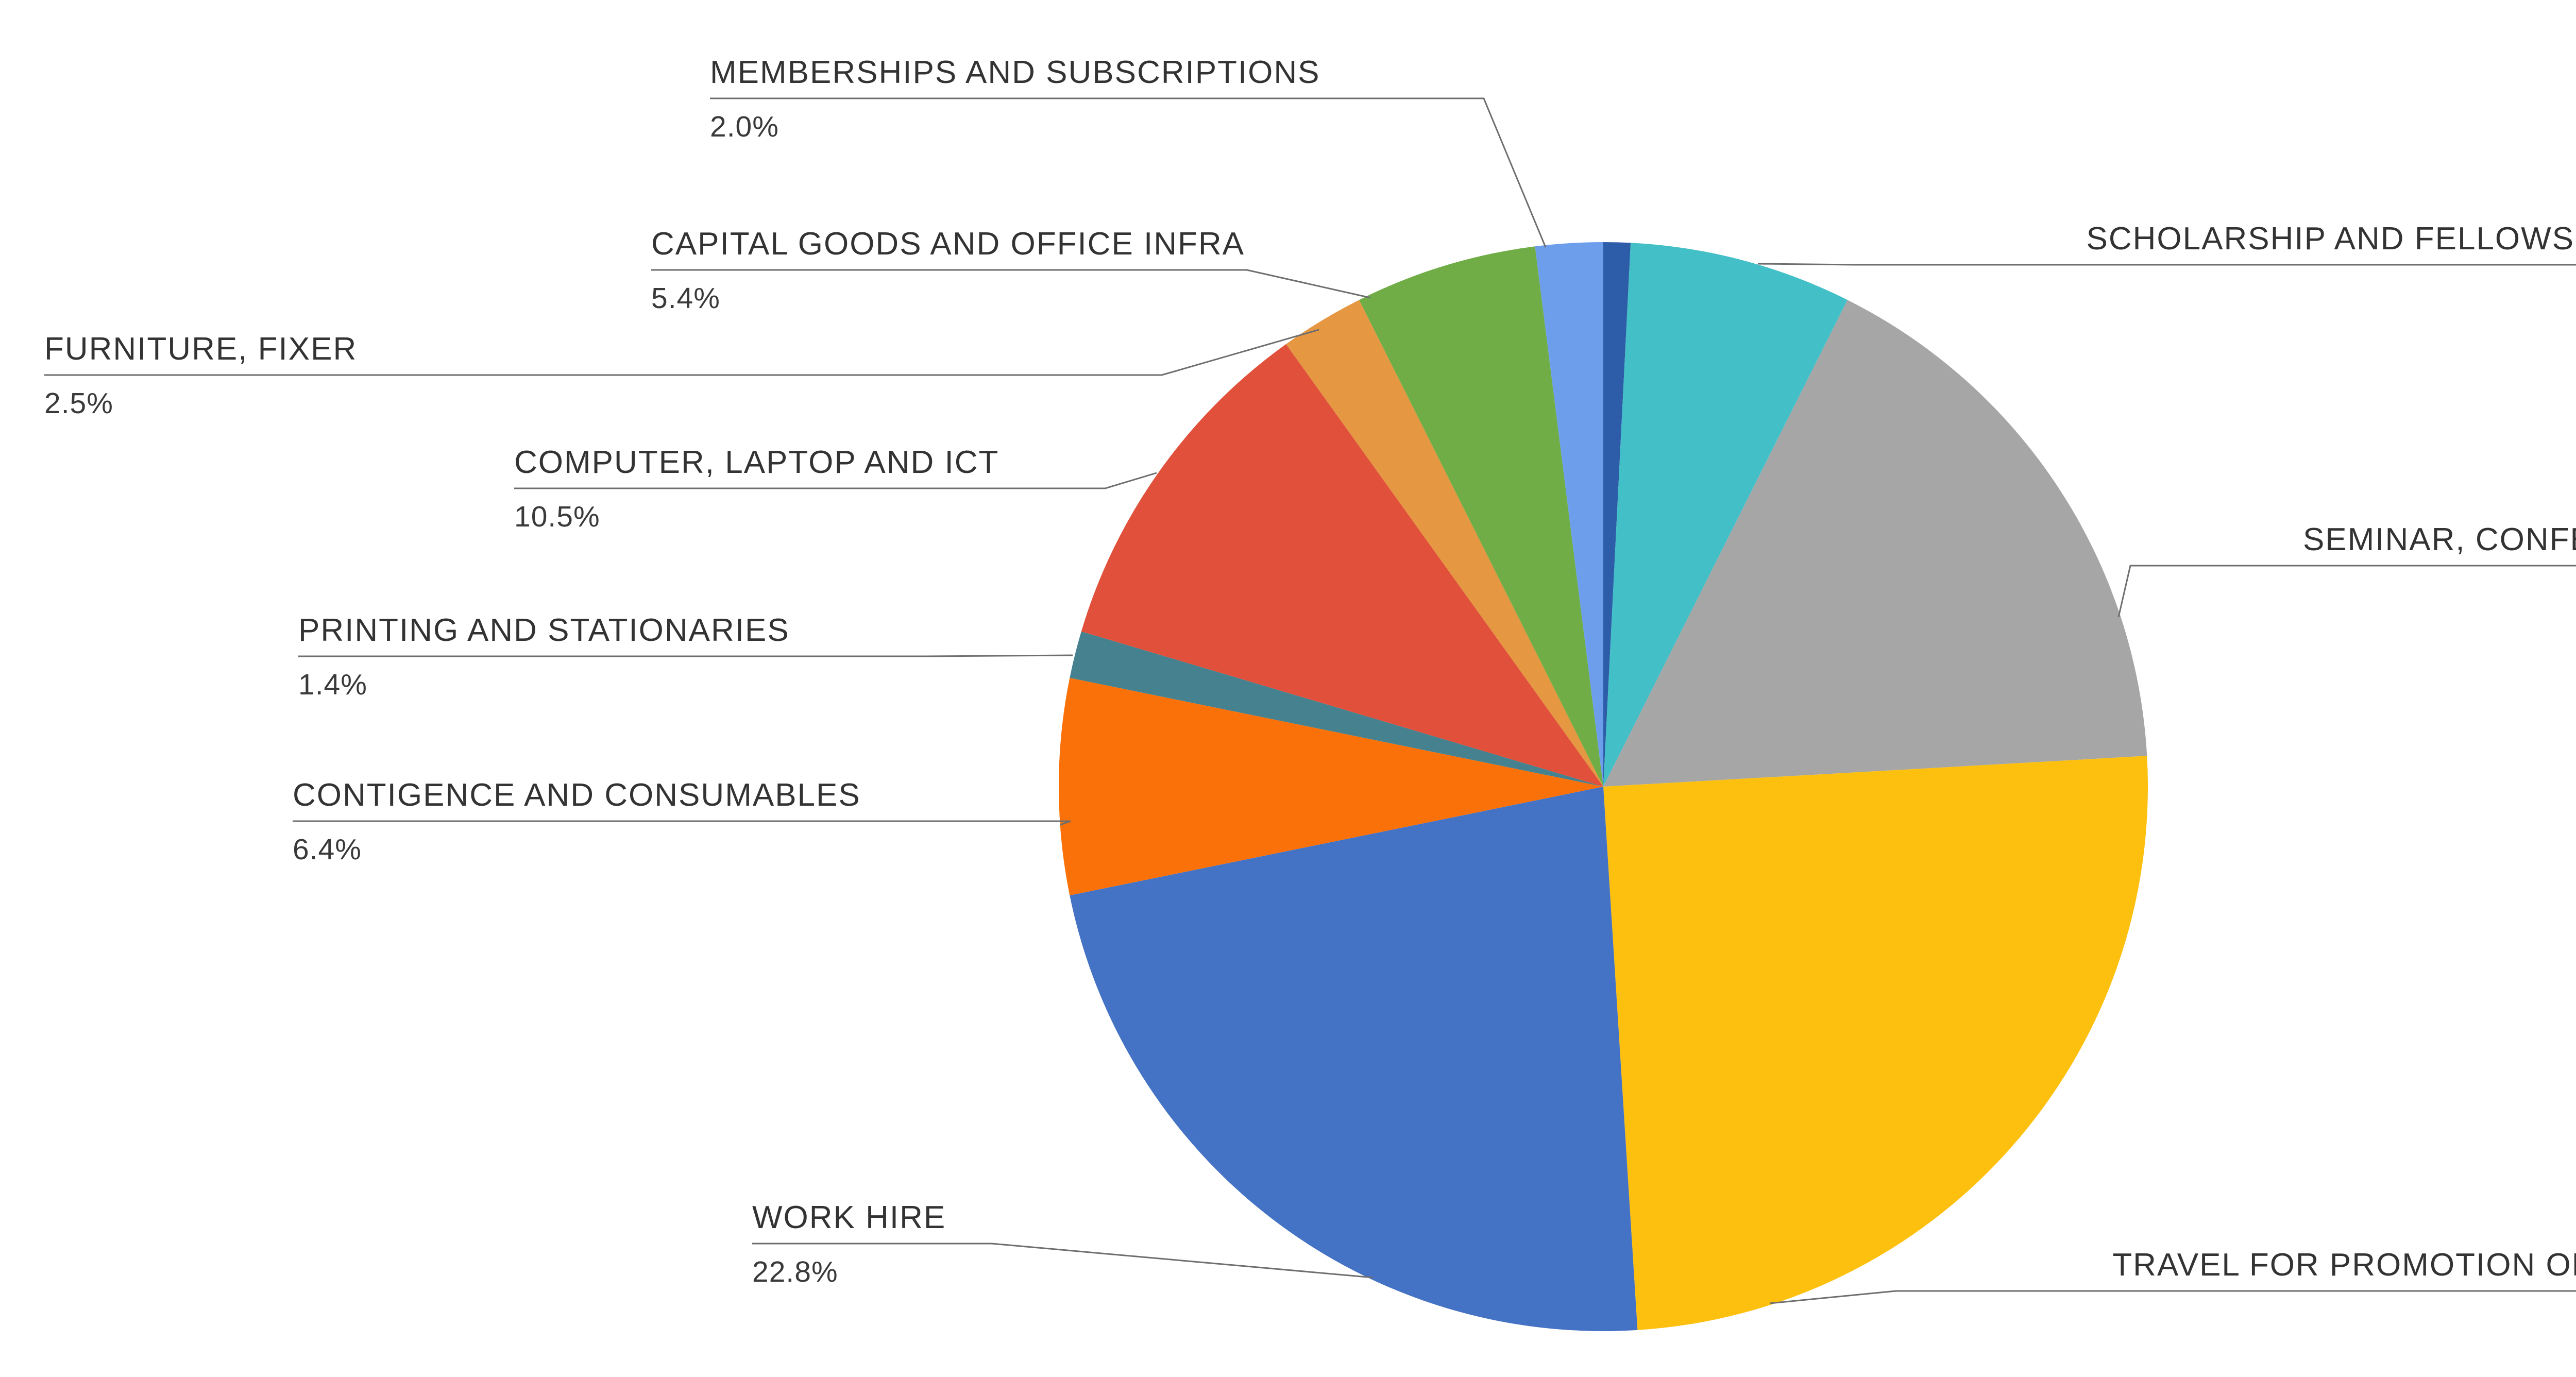 Image resolution: width=2576 pixels, height=1377 pixels. What do you see at coordinates (577, 795) in the screenshot?
I see `slice-label: CONTIGENCE AND CONSUMABLES` at bounding box center [577, 795].